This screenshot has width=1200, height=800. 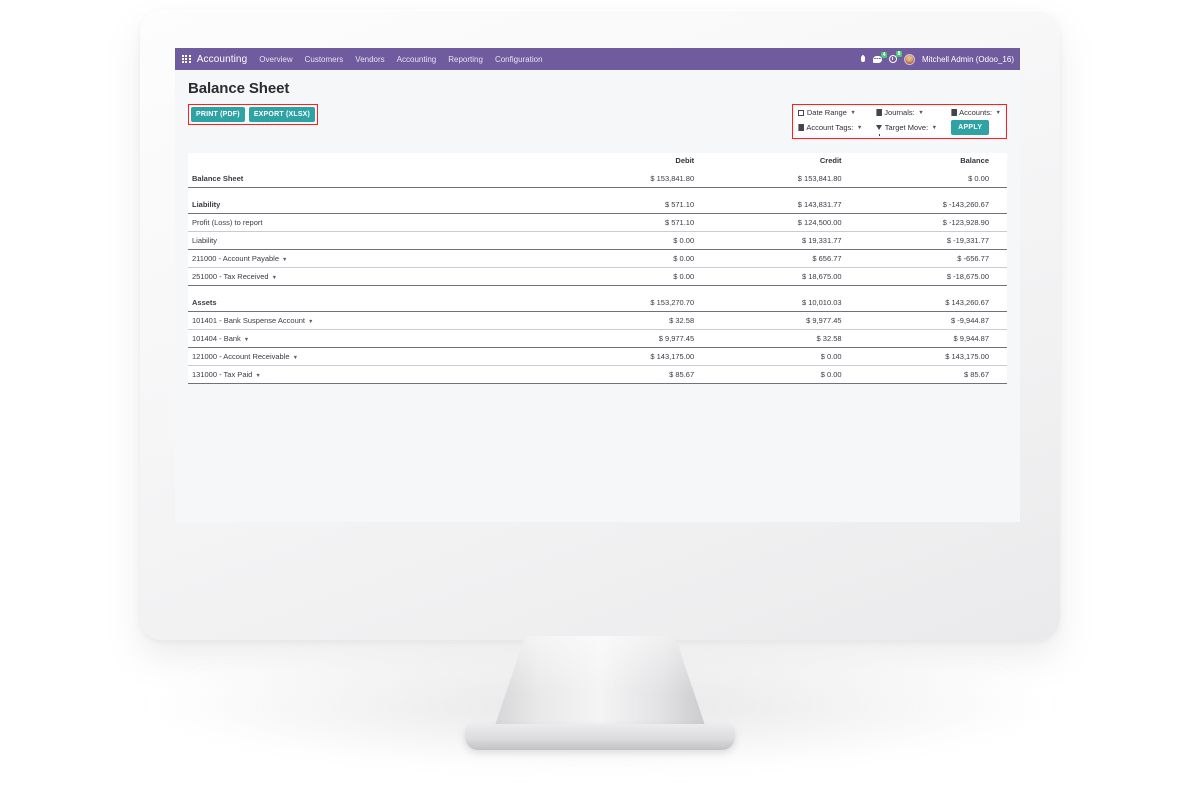 I want to click on table-header-row: Debit Credit Balance, so click(x=597, y=161).